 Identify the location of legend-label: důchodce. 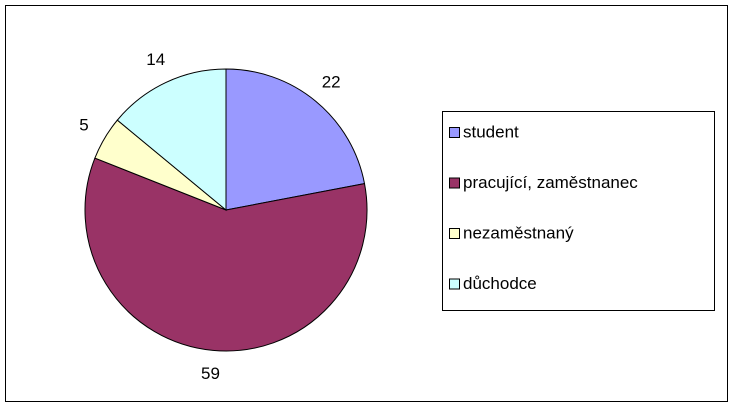
(500, 283).